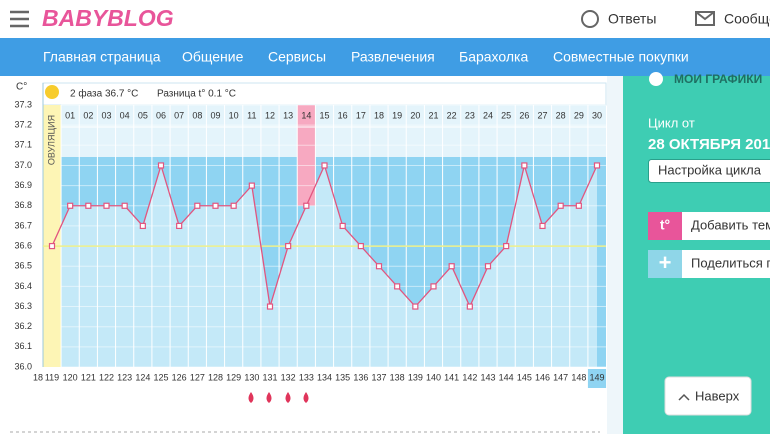 The image size is (770, 434). Describe the element at coordinates (452, 115) in the screenshot. I see `day-number: 22` at that location.